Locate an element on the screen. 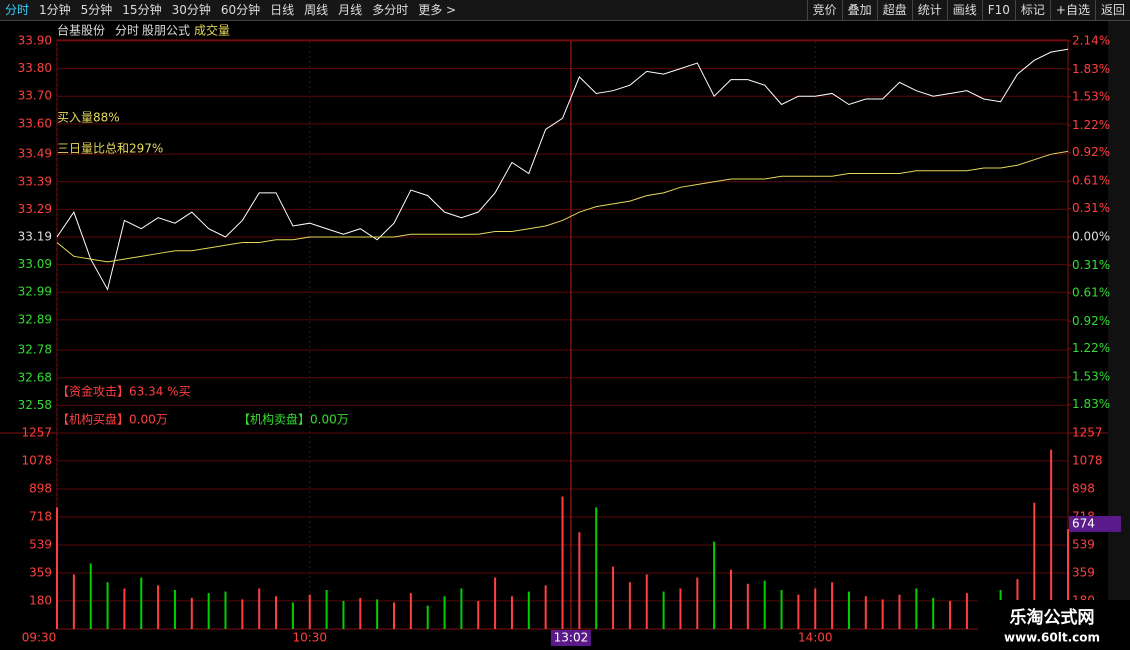 The image size is (1130, 650). y2-tick-label: 2.14% is located at coordinates (1091, 41).